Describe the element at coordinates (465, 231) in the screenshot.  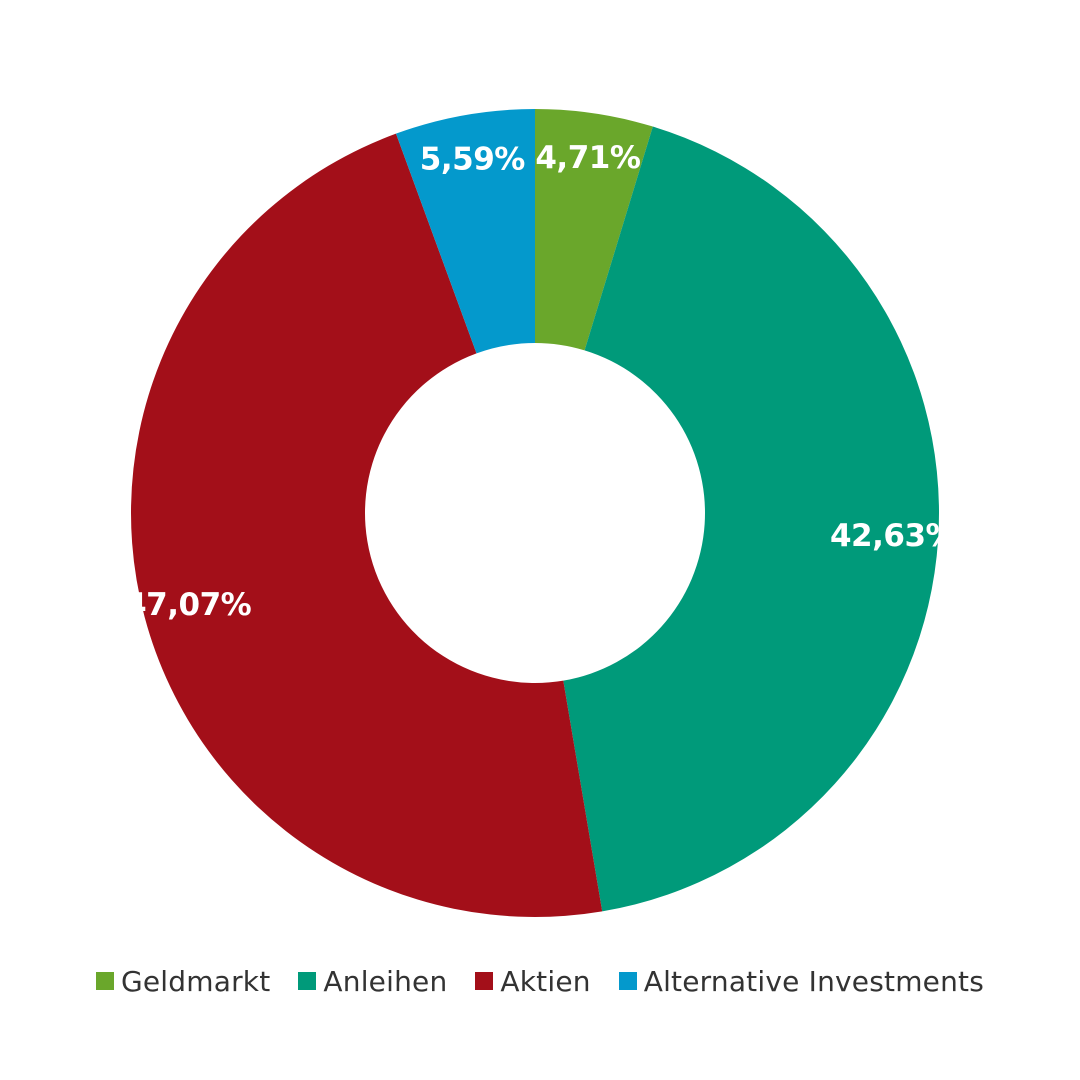
I see `slice-alternative-investments` at that location.